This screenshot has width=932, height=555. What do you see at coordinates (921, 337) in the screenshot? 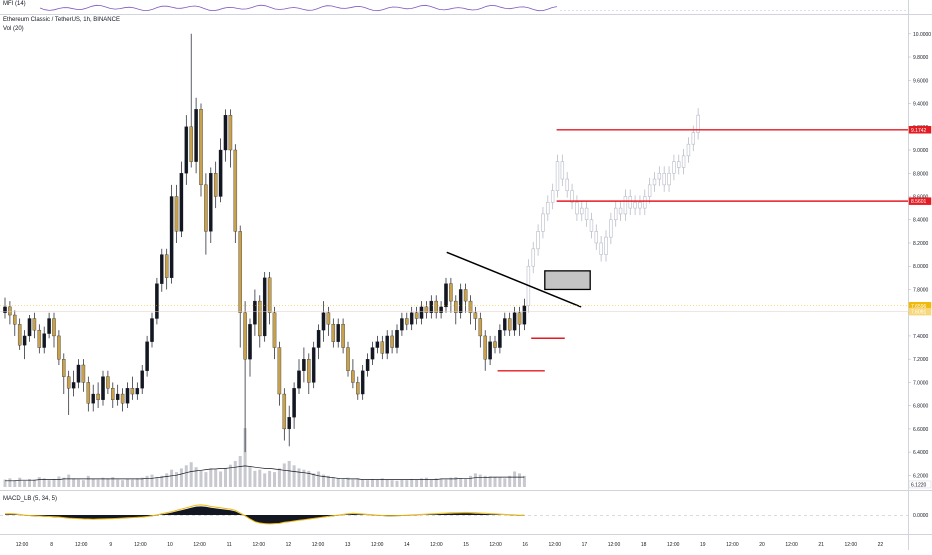
I see `price-tick-label: 7.4000` at bounding box center [921, 337].